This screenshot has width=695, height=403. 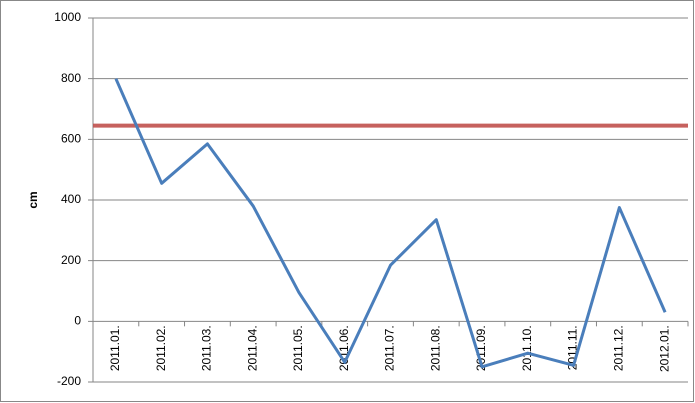 I want to click on y-tick-label: 200, so click(x=71, y=260).